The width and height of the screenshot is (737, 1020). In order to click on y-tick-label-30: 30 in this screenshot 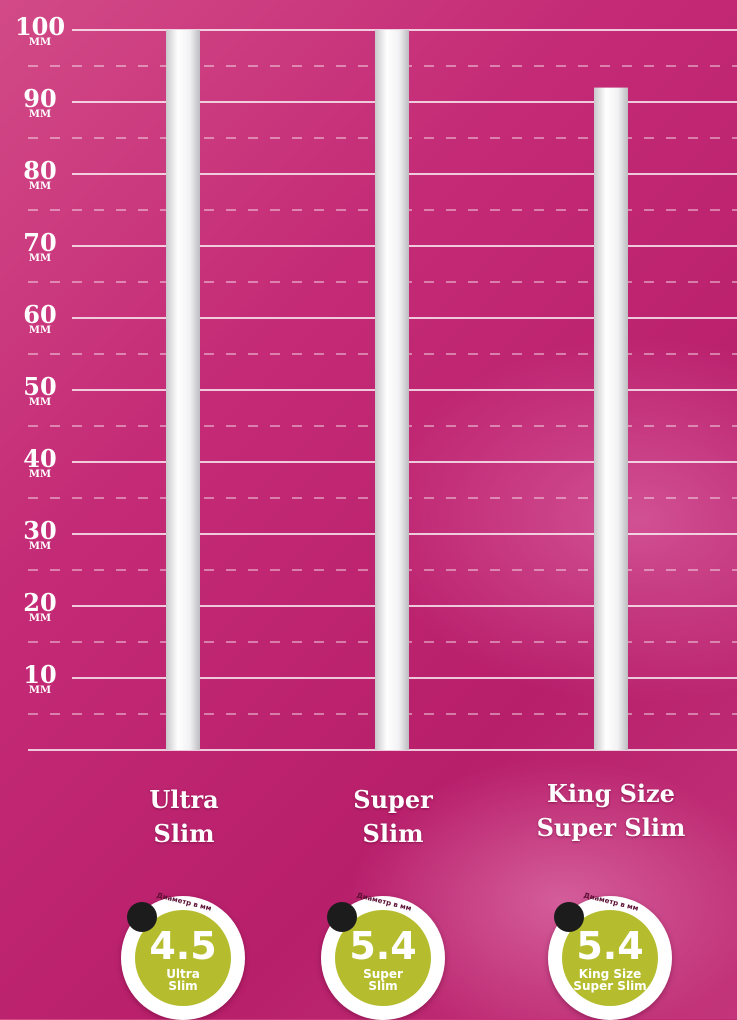, I will do `click(39, 530)`.